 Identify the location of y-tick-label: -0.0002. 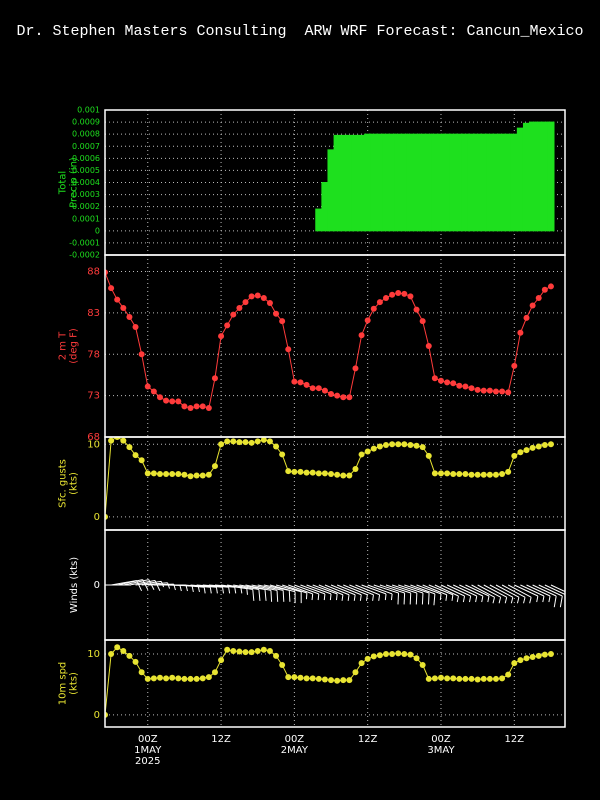
(84, 255).